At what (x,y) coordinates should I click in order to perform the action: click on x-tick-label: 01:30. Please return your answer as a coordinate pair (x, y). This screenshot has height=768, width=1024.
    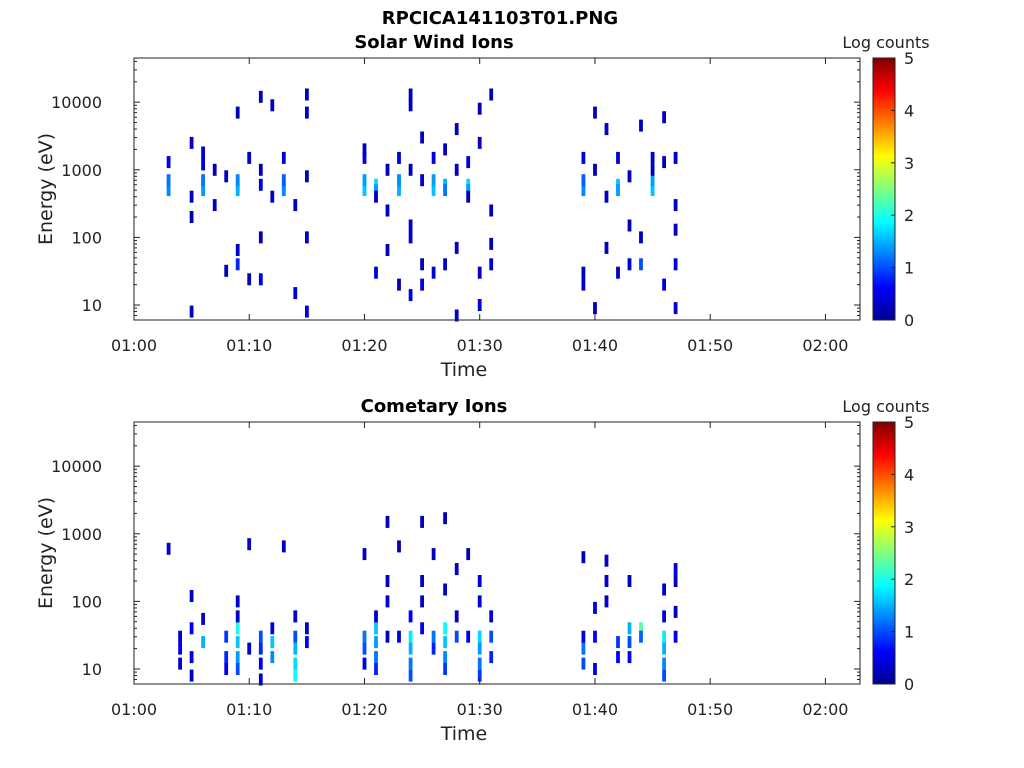
    Looking at the image, I should click on (480, 345).